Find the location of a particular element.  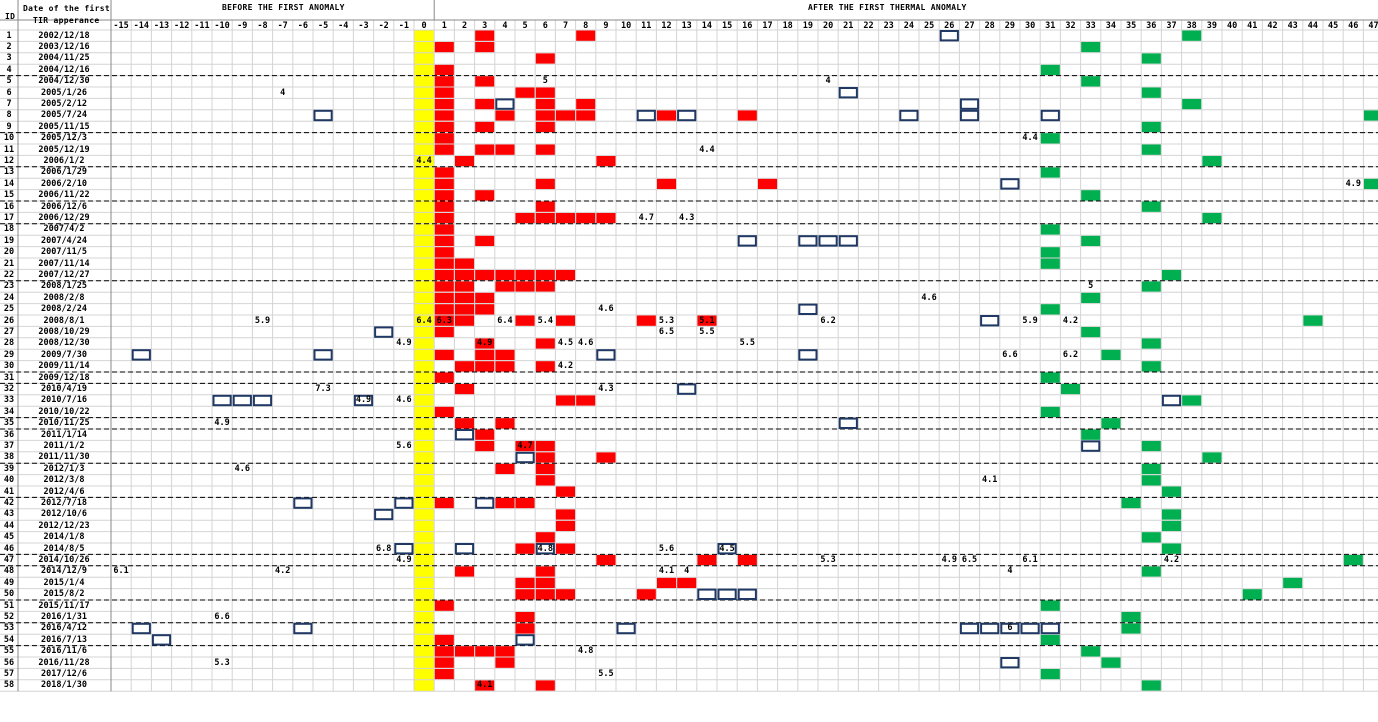

magnitude-annotation: 5 is located at coordinates (1091, 286).